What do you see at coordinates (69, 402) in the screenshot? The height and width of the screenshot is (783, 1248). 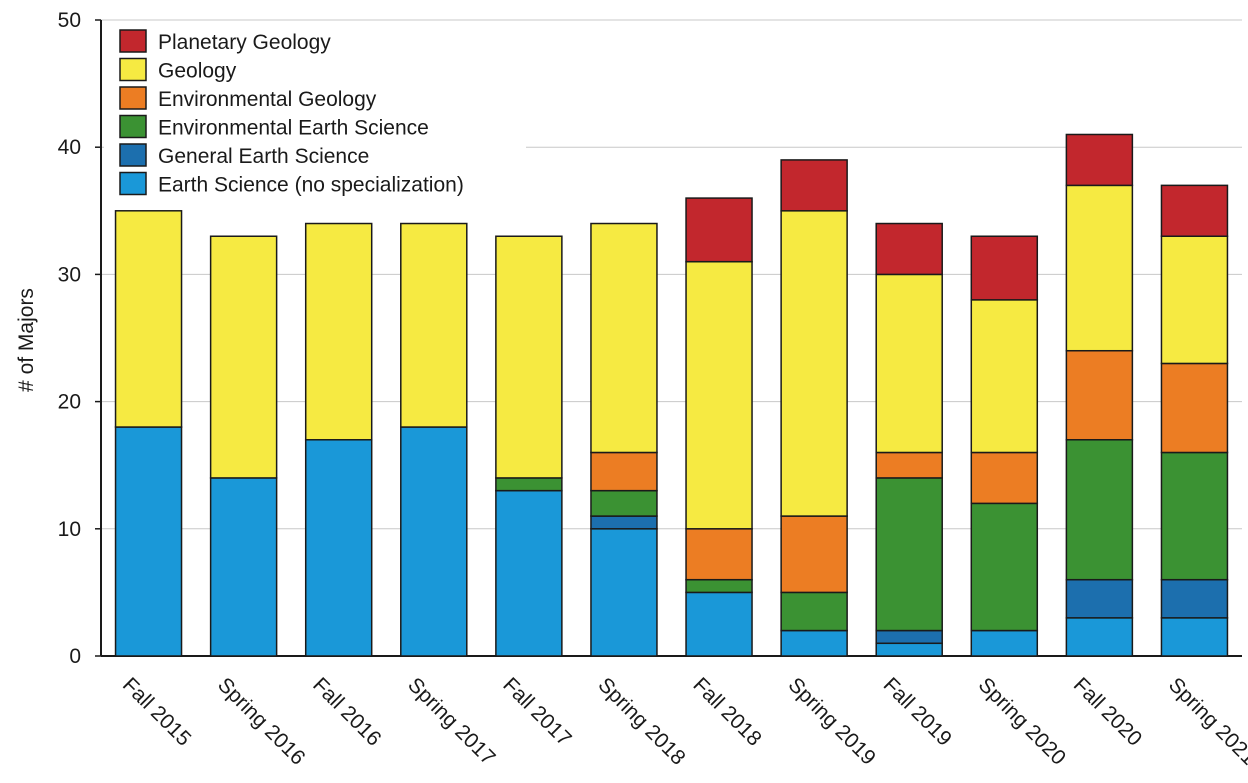 I see `y-tick-label: 20` at bounding box center [69, 402].